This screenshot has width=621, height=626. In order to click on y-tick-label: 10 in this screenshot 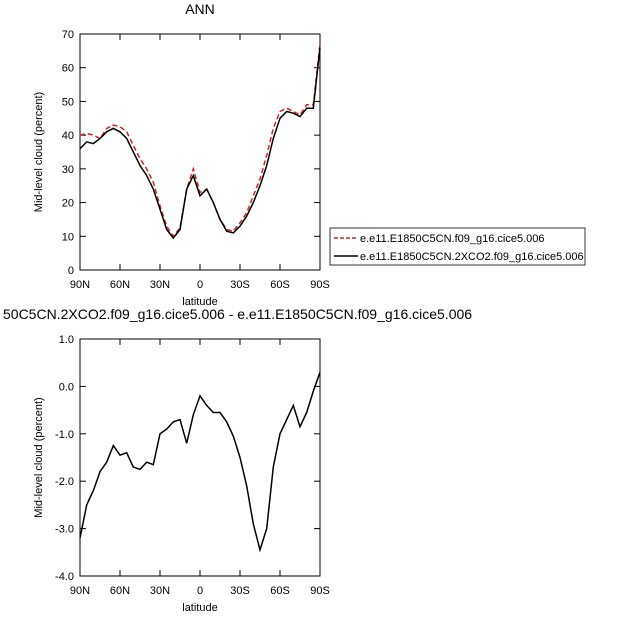, I will do `click(68, 237)`.